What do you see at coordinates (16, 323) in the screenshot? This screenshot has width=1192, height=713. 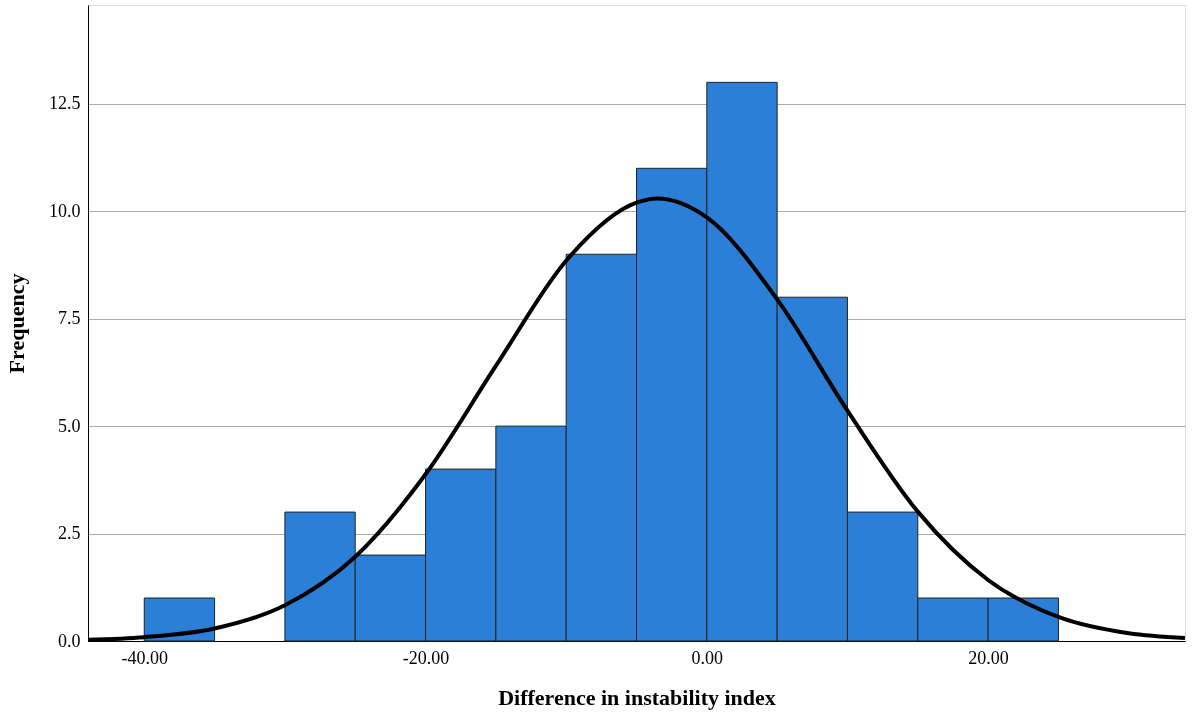 I see `y-axis-title: Frequency` at bounding box center [16, 323].